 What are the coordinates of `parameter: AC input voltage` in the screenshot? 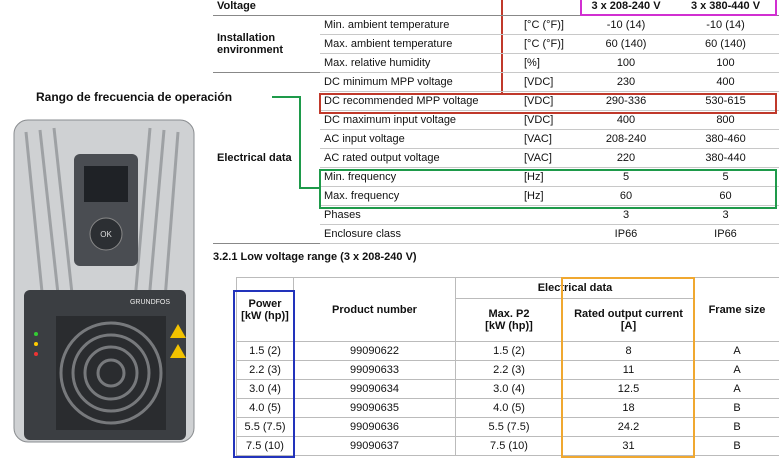 It's located at (420, 139).